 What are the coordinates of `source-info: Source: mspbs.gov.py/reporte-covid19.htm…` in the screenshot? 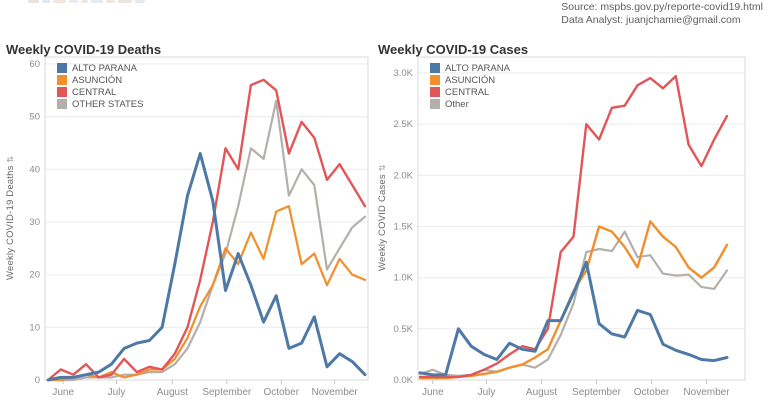 It's located at (662, 14).